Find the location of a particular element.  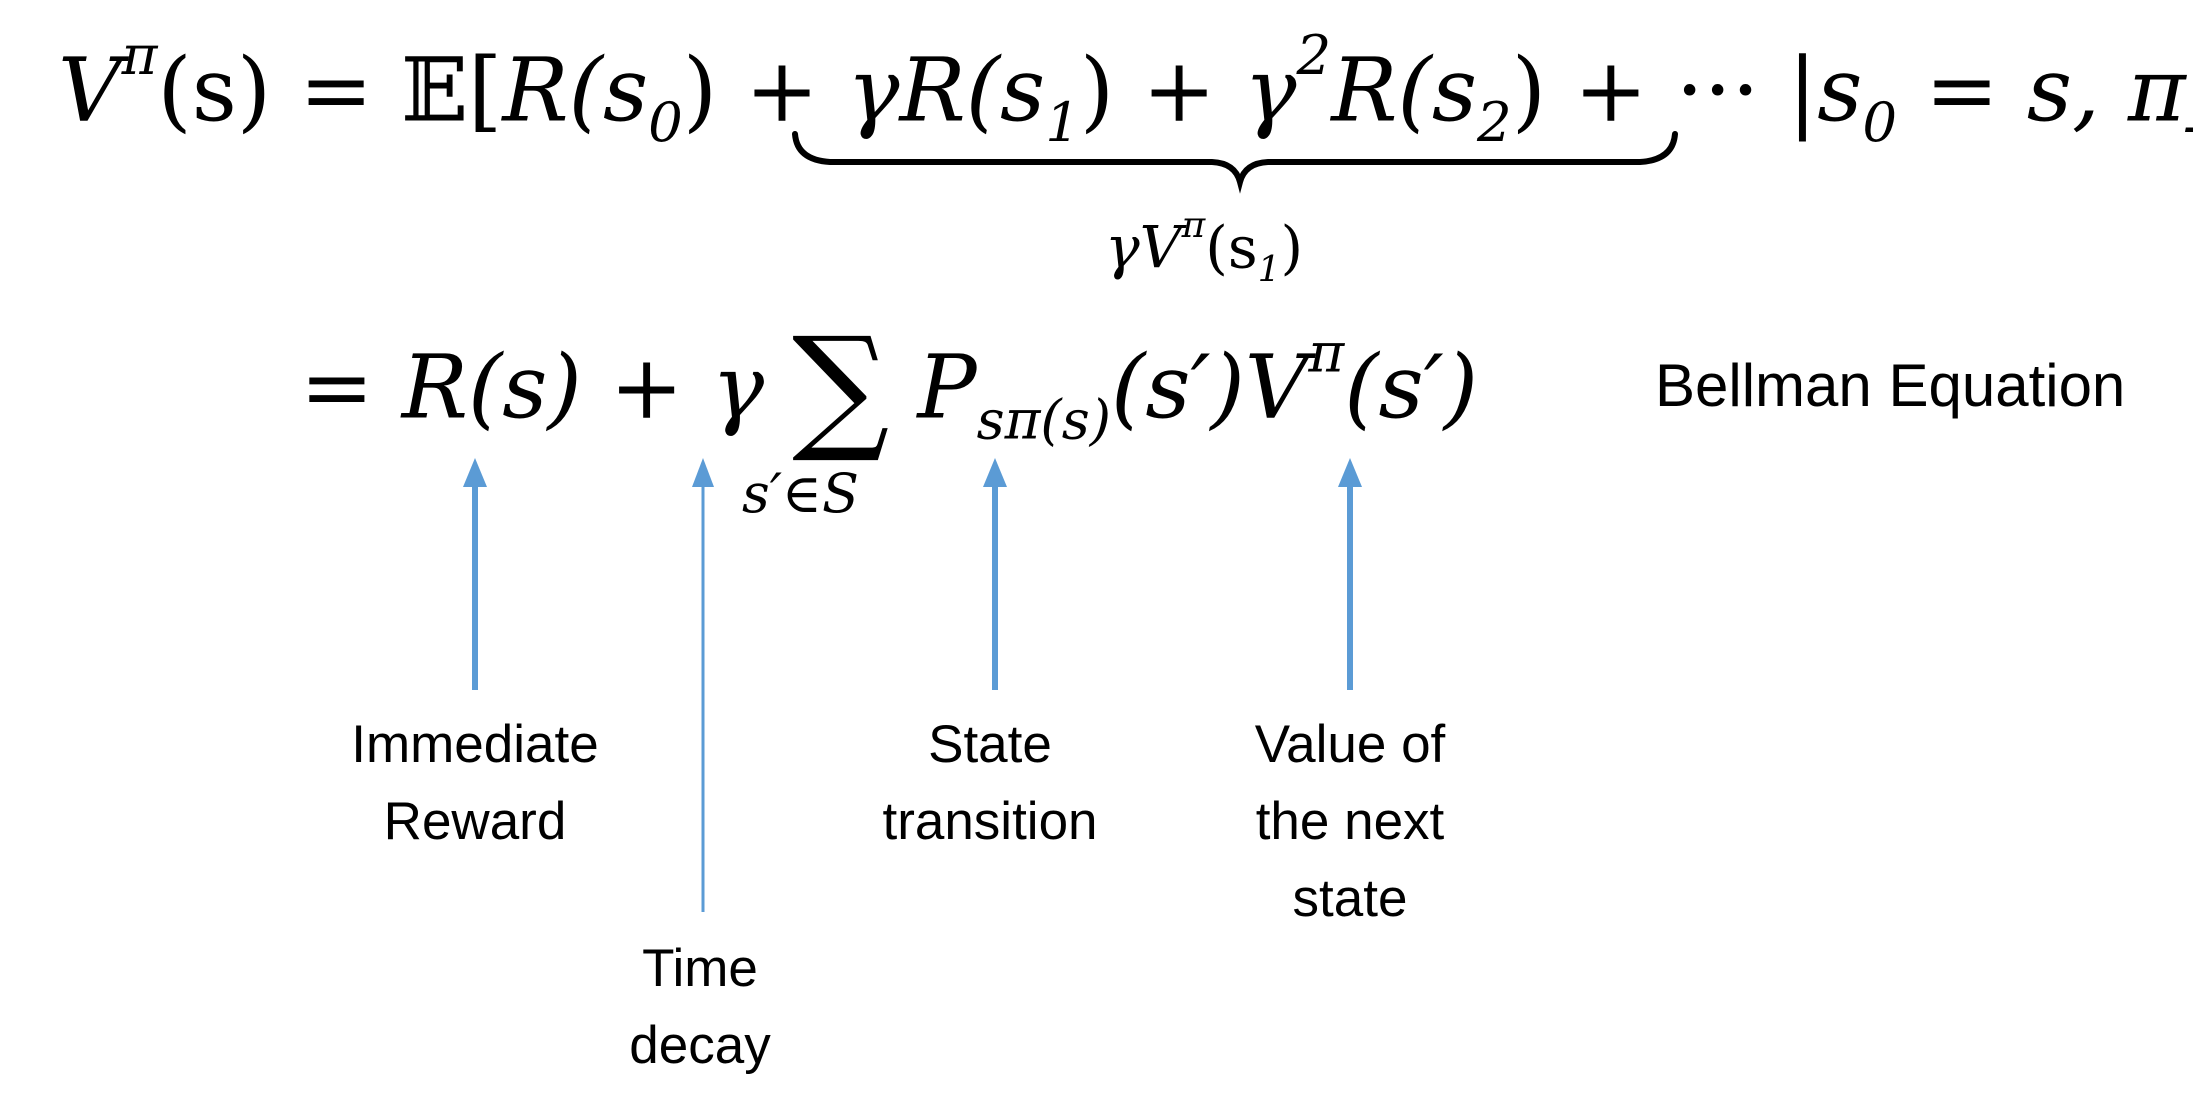

arrow-state-transition is located at coordinates (995, 574).